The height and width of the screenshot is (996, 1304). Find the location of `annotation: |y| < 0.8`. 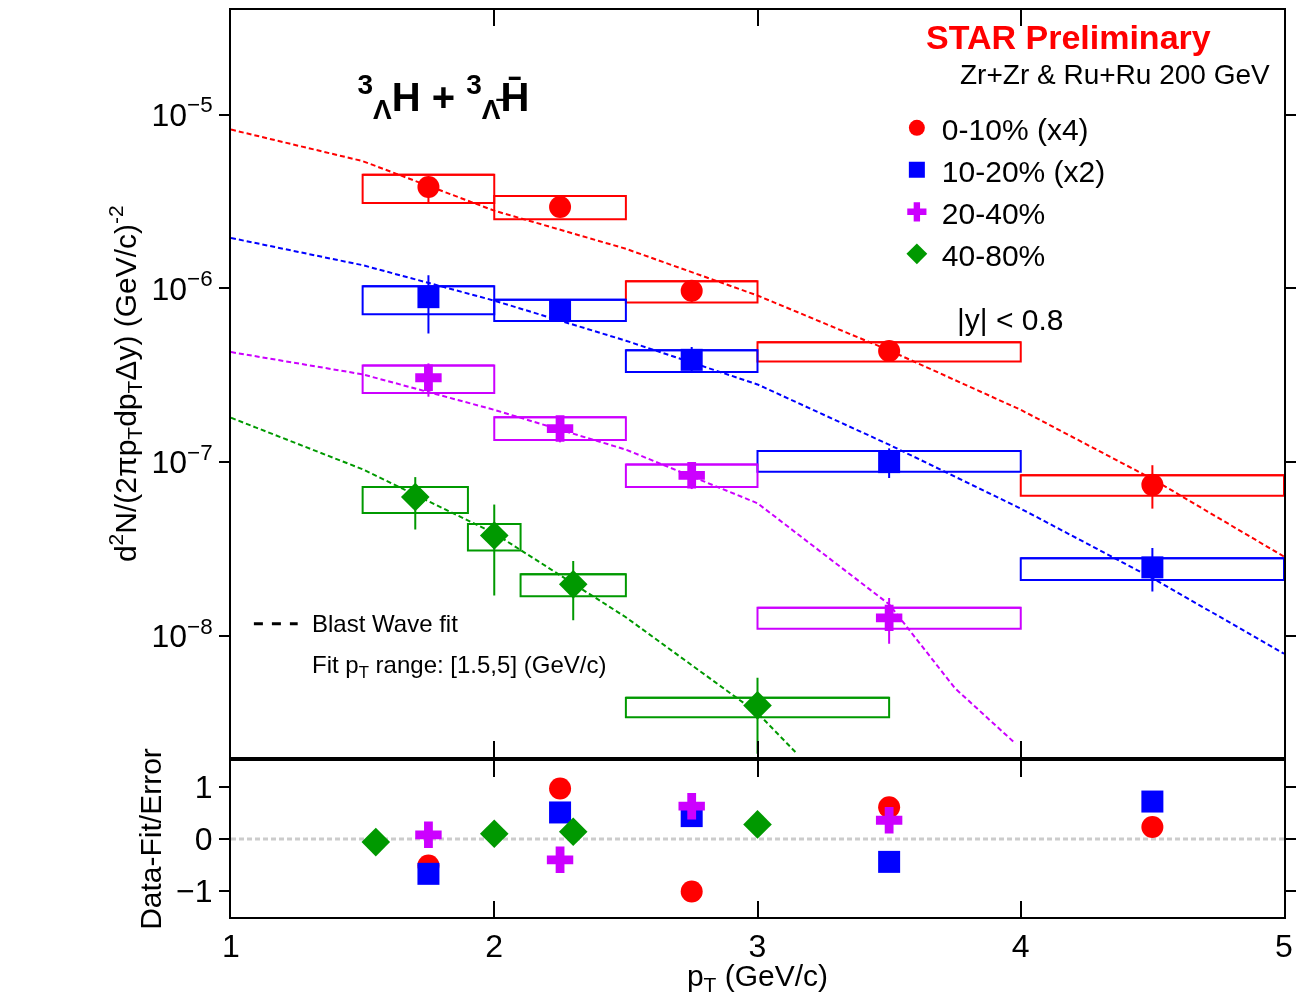

annotation: |y| < 0.8 is located at coordinates (1010, 319).